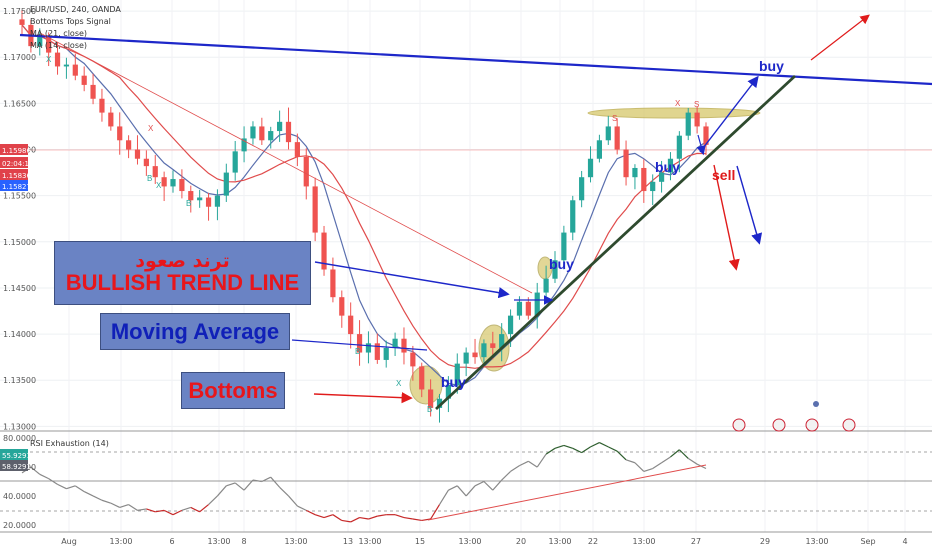 This screenshot has height=550, width=932. I want to click on price-badge-label: 1.15986, so click(16, 151).